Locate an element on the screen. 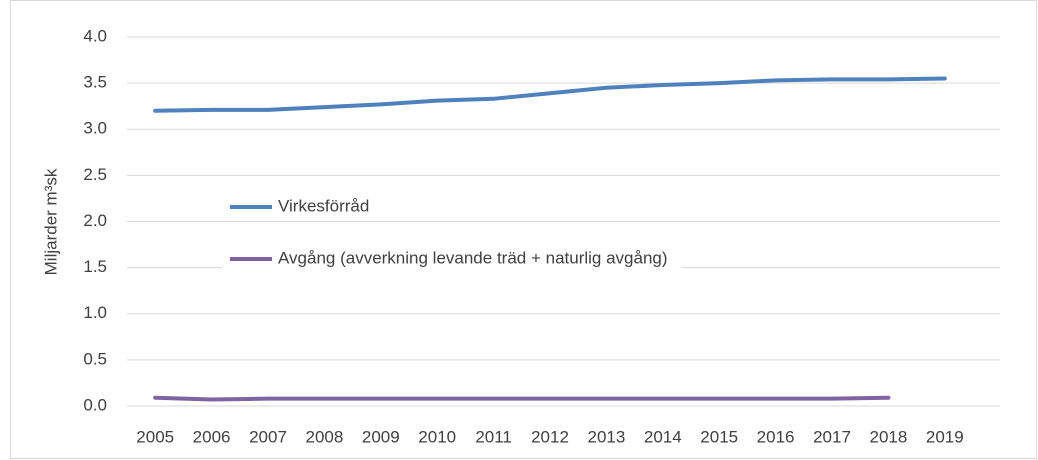 Image resolution: width=1038 pixels, height=460 pixels. y-tick-label: 4.0 is located at coordinates (95, 35).